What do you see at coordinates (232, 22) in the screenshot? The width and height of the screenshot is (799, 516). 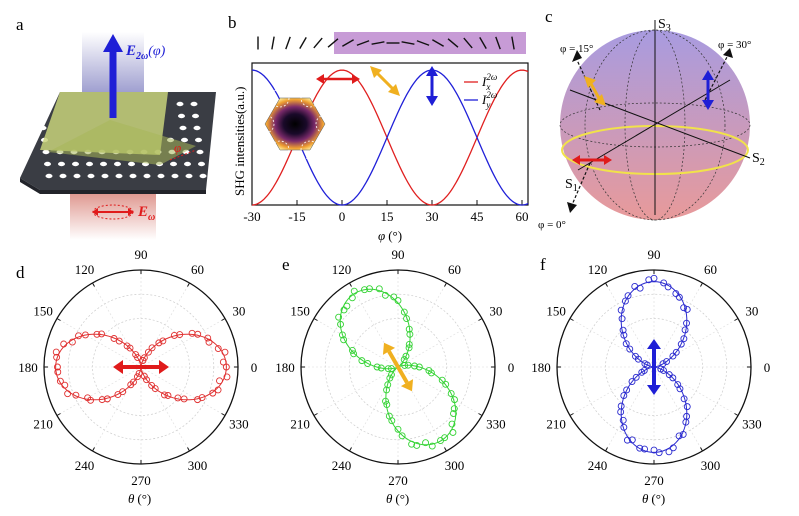 I see `panel-letter-b: b` at bounding box center [232, 22].